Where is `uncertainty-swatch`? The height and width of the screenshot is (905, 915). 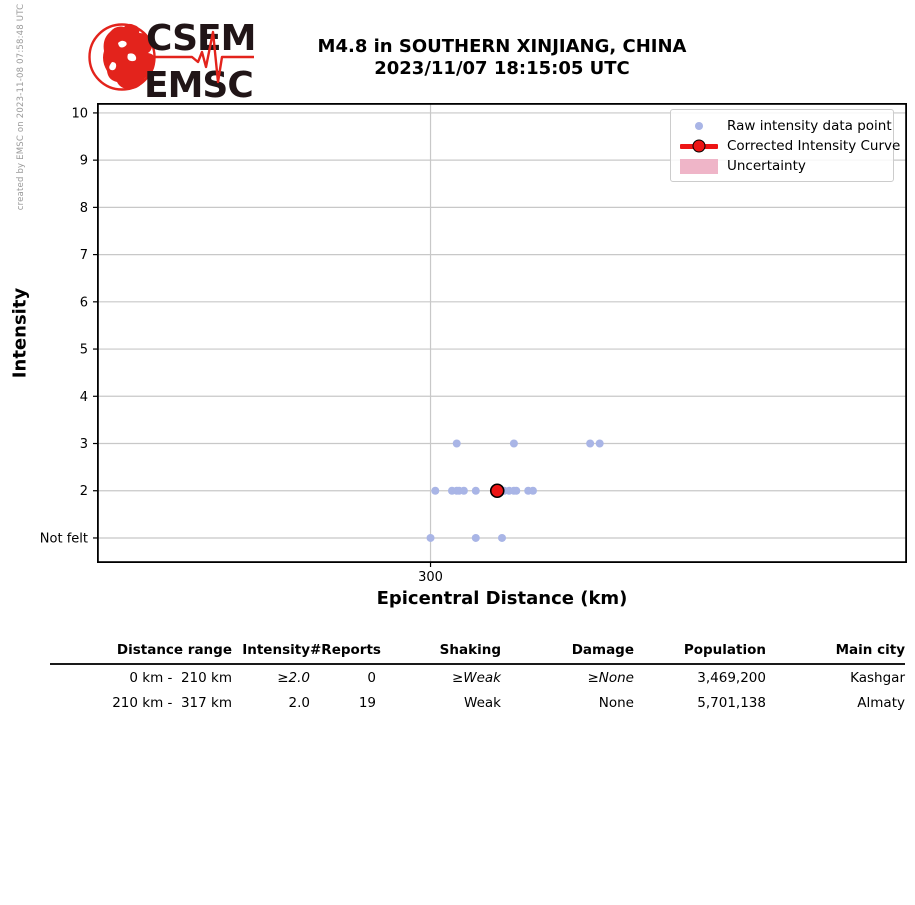
uncertainty-swatch is located at coordinates (699, 166).